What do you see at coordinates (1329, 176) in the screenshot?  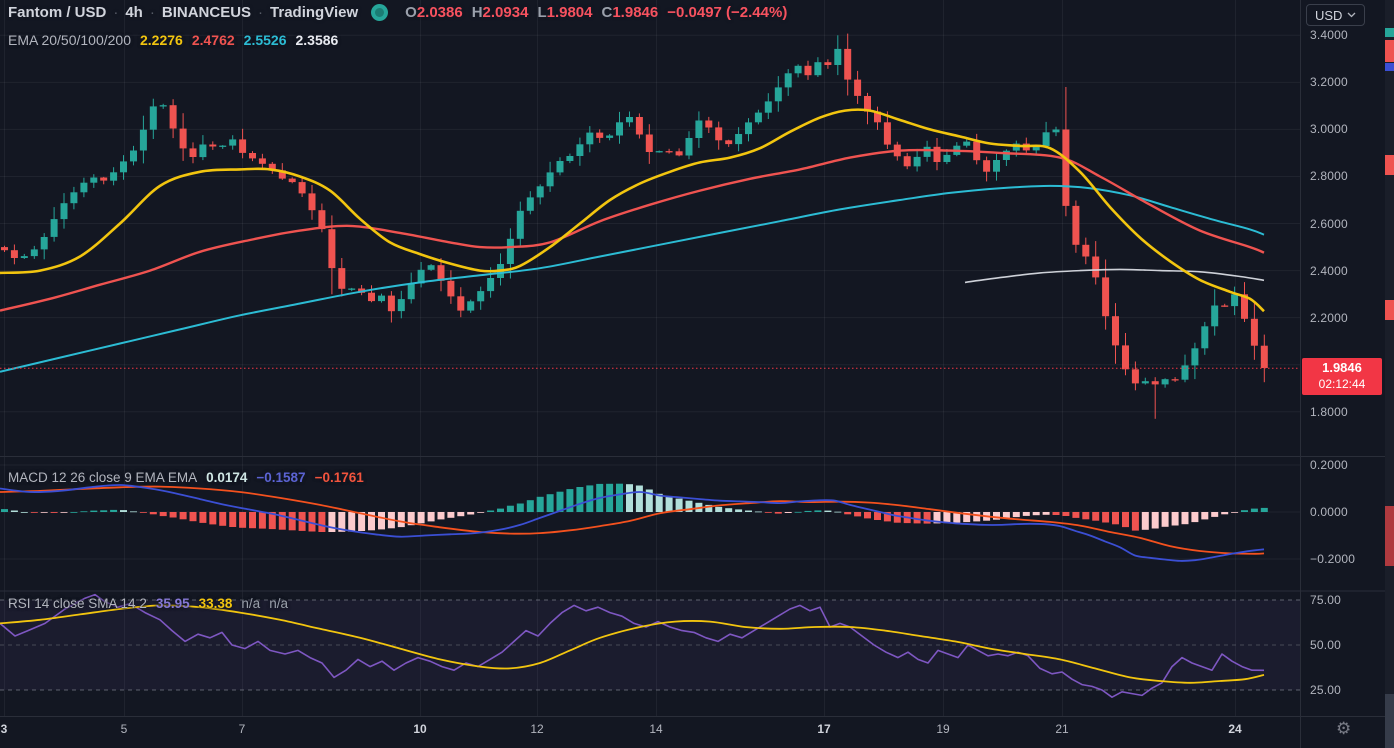 I see `price-axis-label: 2.8000` at bounding box center [1329, 176].